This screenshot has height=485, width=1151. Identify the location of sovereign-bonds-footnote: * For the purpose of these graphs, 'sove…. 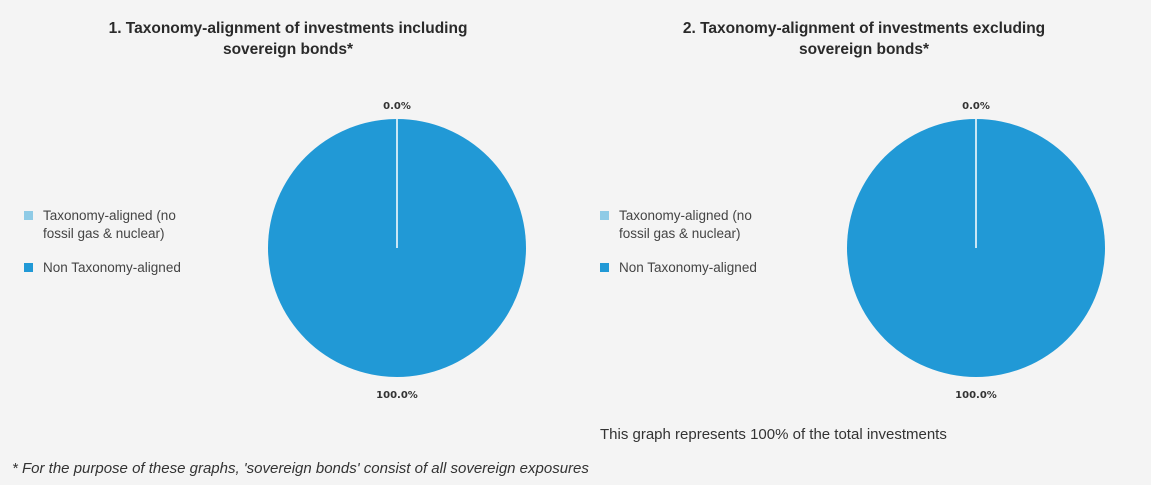
(300, 468).